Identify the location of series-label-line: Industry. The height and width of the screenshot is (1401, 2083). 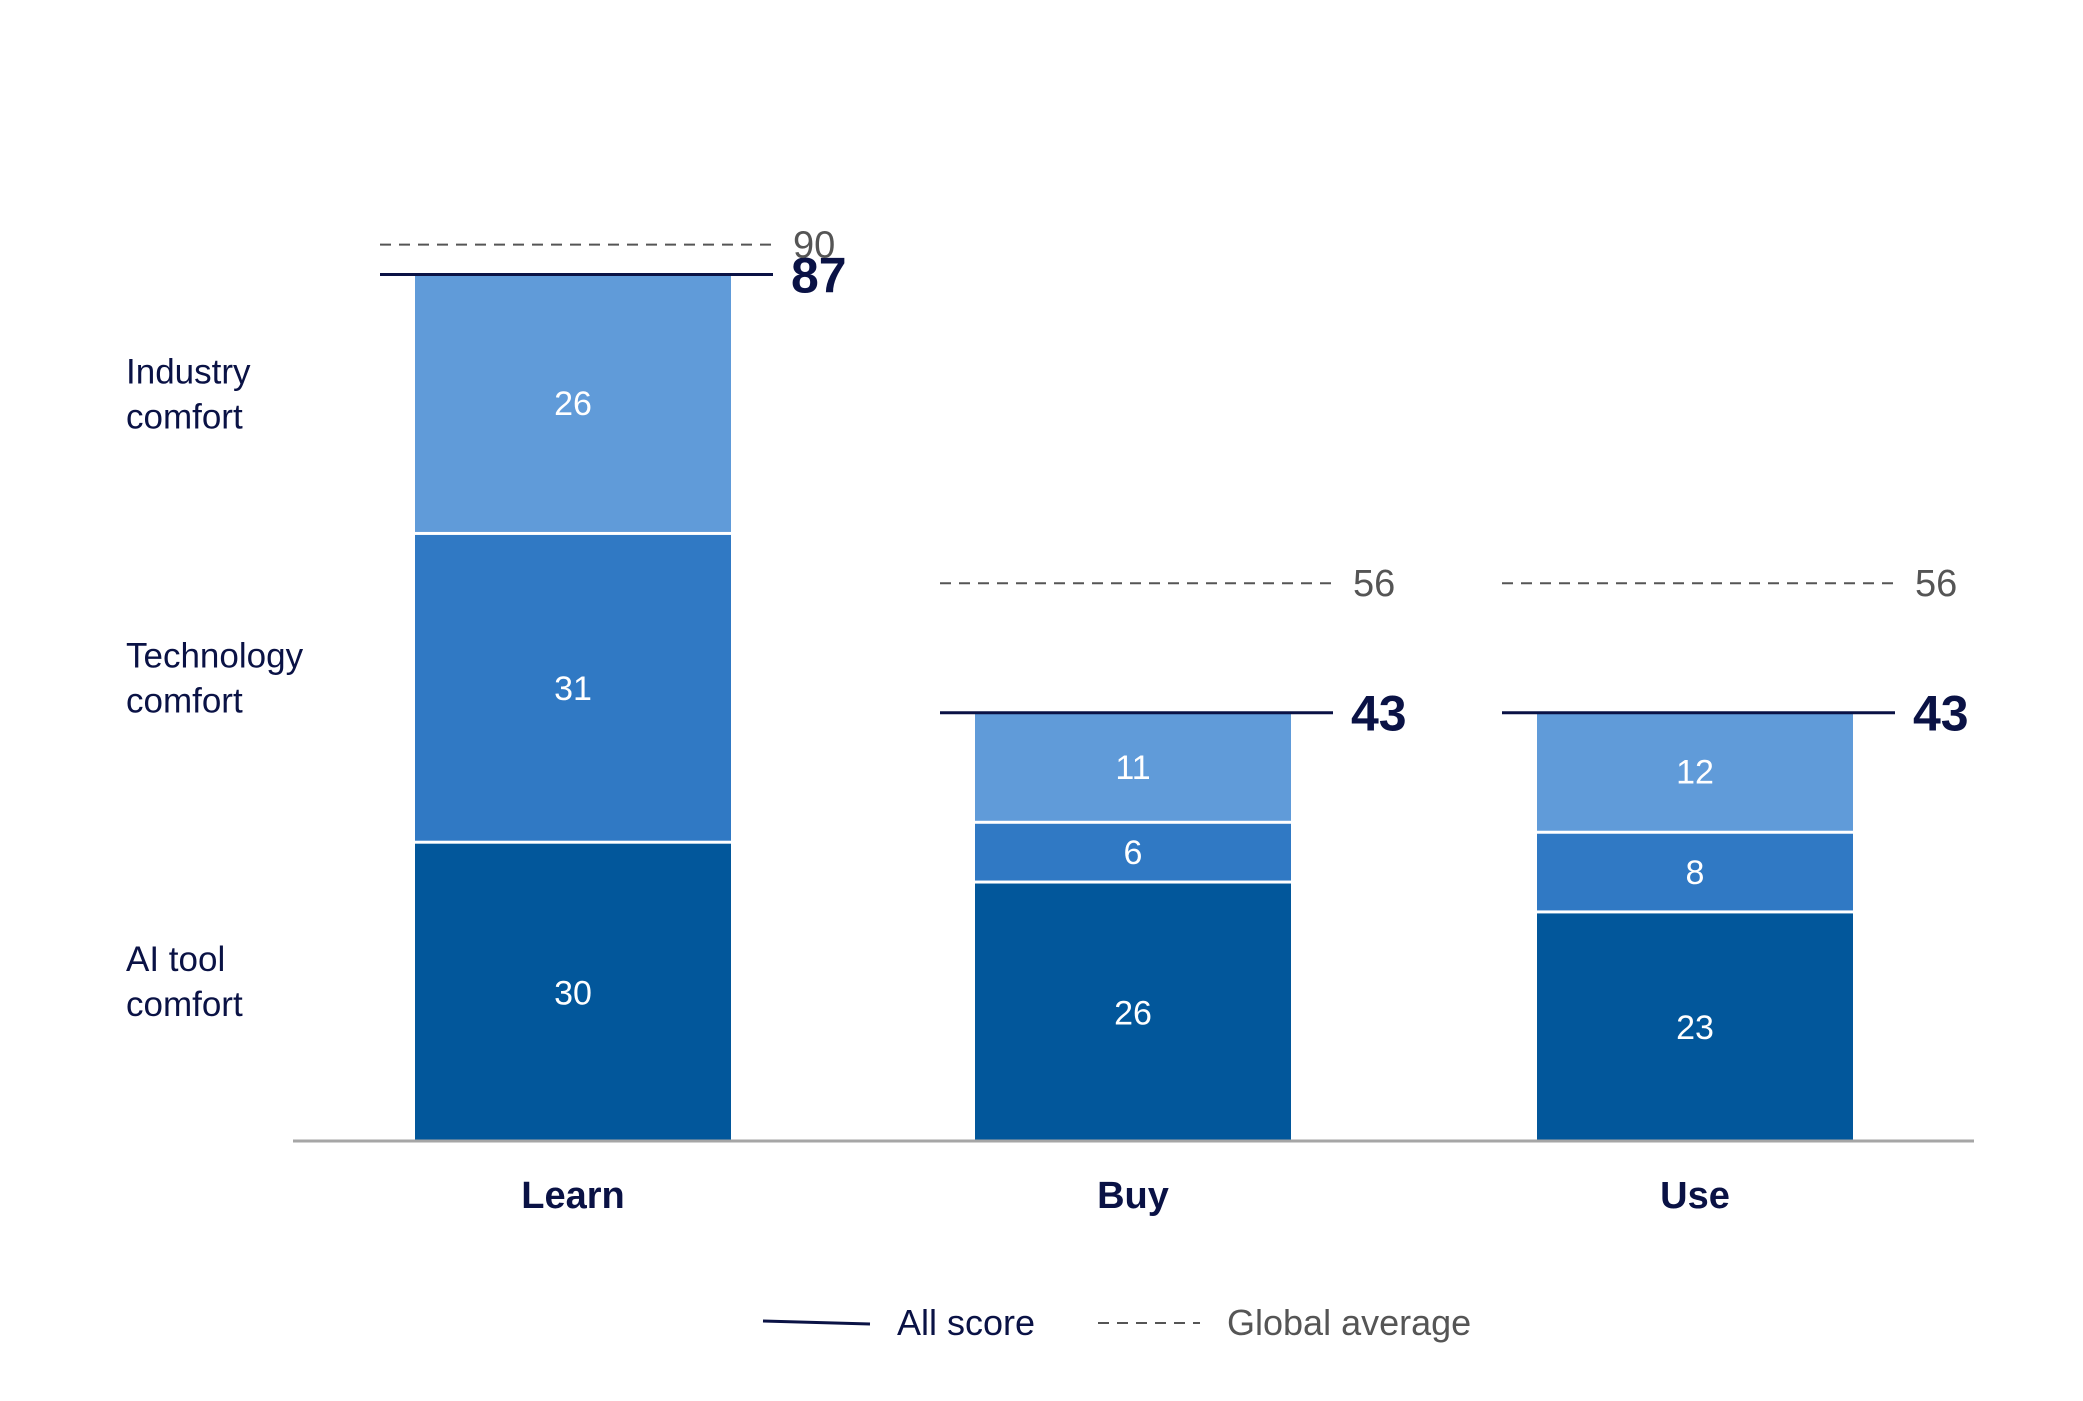
(188, 371).